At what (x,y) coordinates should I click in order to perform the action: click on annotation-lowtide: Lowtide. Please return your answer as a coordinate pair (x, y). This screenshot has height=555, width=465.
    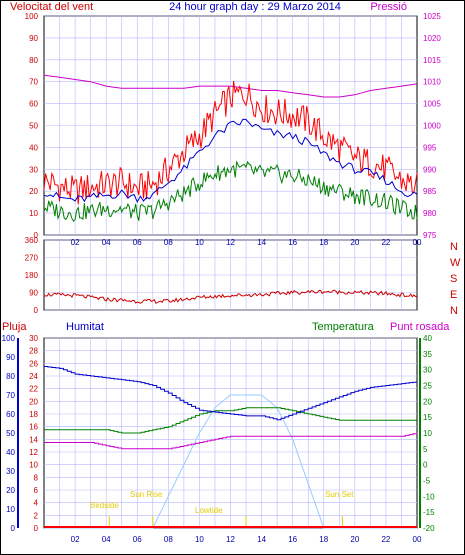
    Looking at the image, I should click on (209, 510).